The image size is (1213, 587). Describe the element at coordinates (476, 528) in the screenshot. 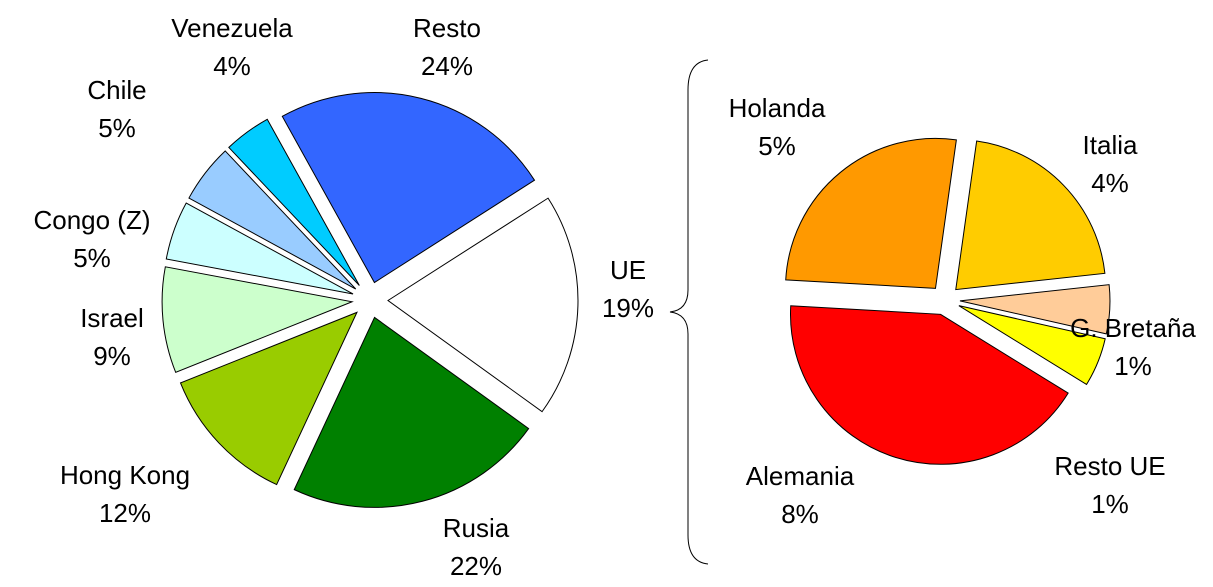

I see `slice-label: Rusia` at that location.